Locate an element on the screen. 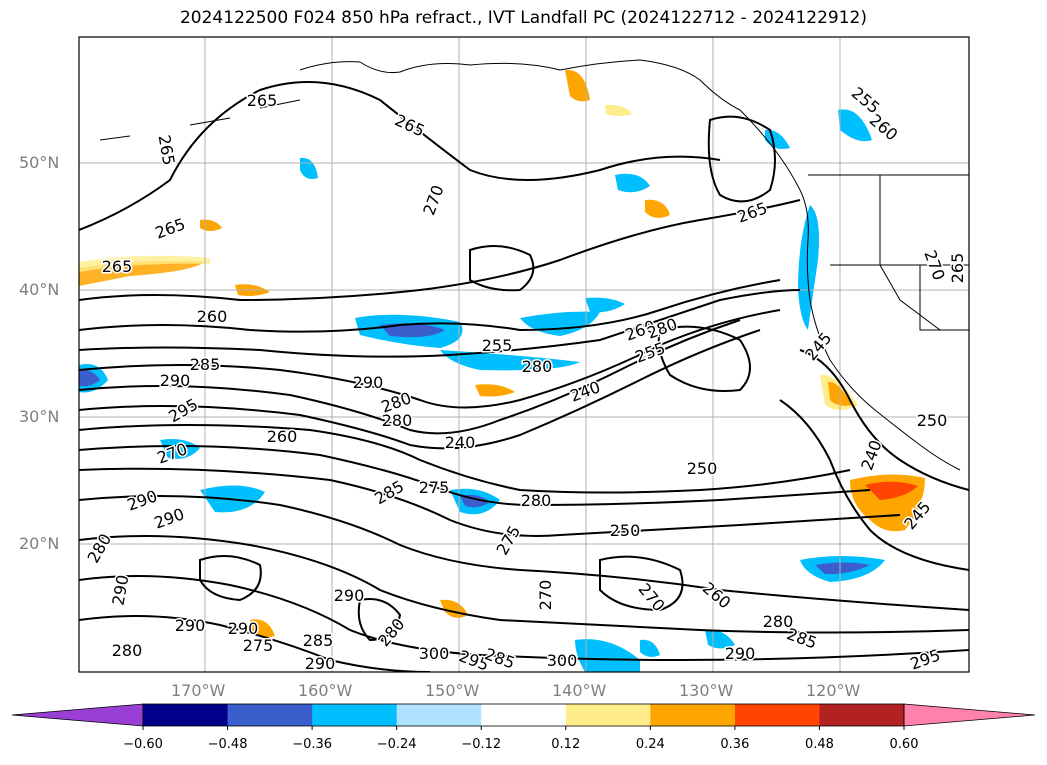  colorbar-tick-label: −0.36 is located at coordinates (312, 744).